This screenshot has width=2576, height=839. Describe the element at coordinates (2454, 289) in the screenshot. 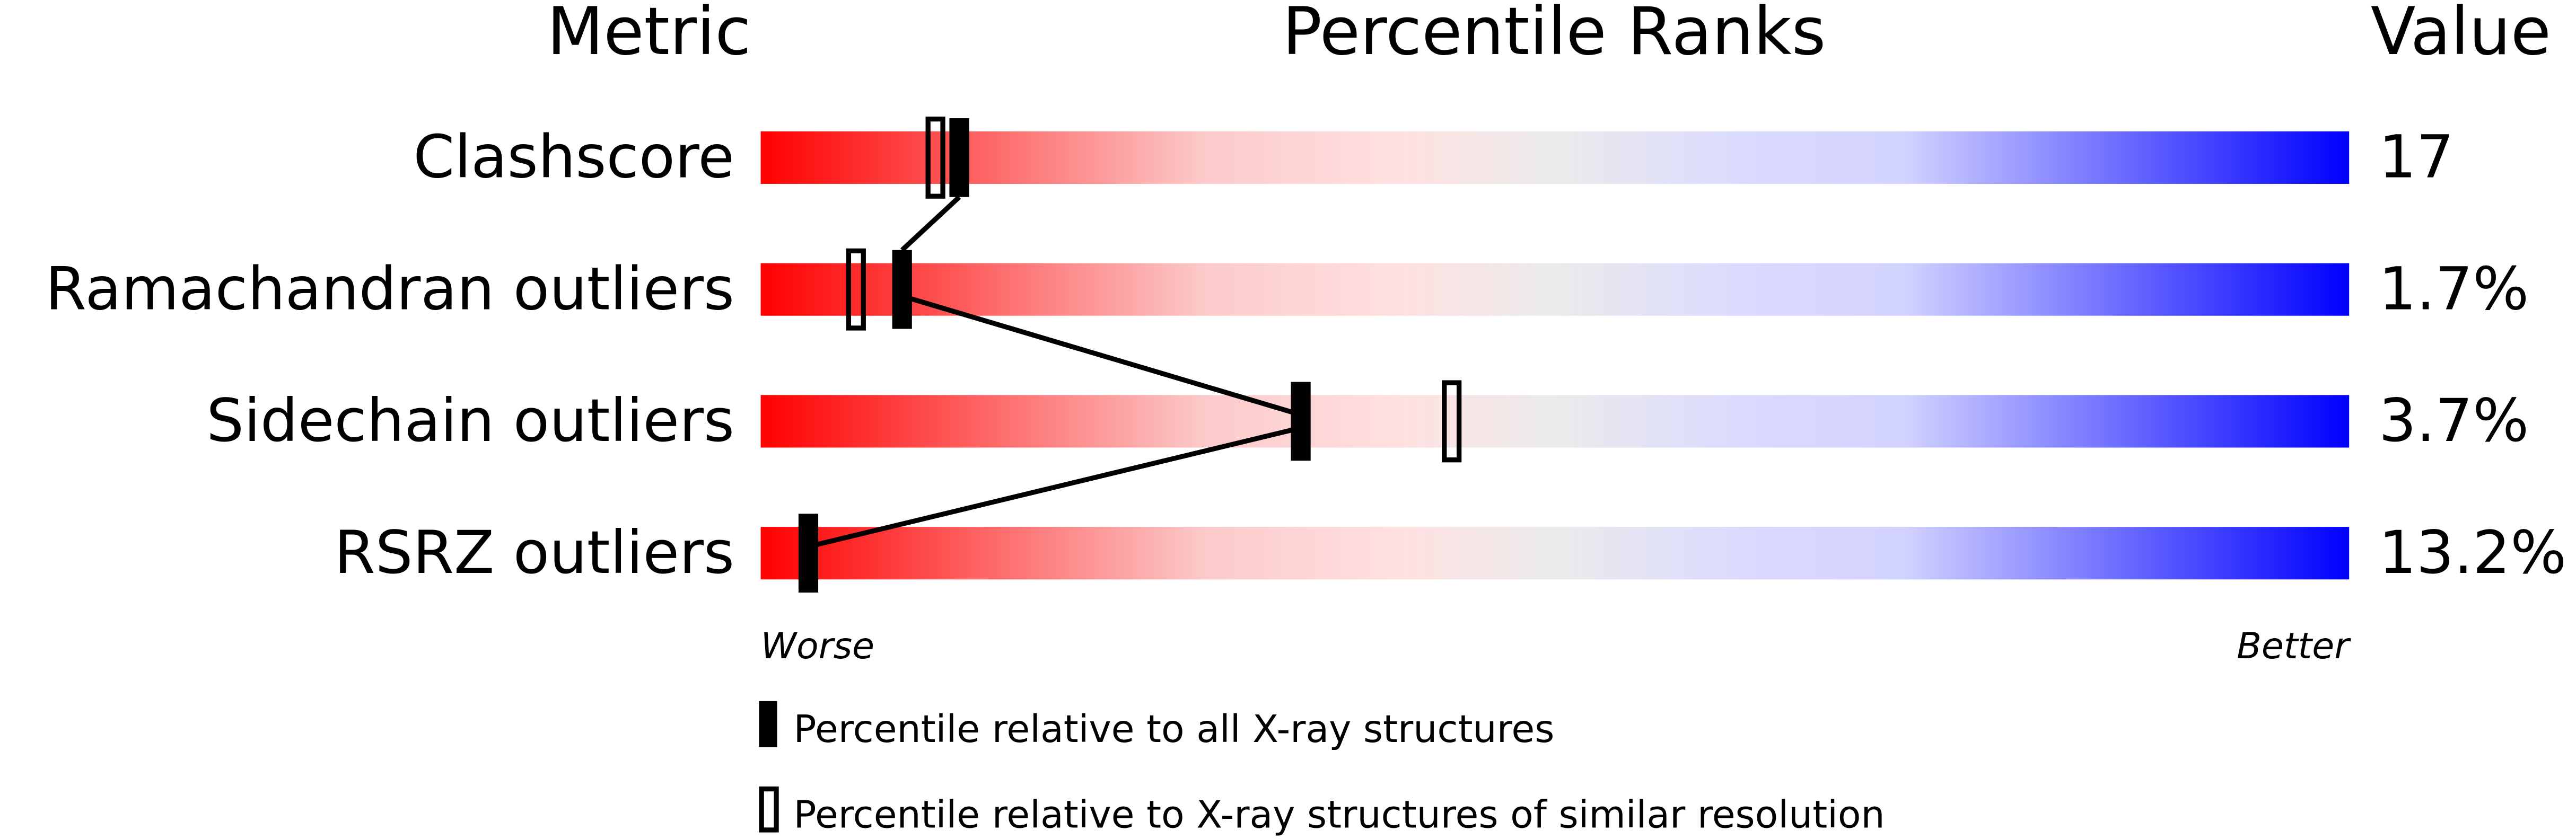

I see `metric-value: 1.7%` at that location.